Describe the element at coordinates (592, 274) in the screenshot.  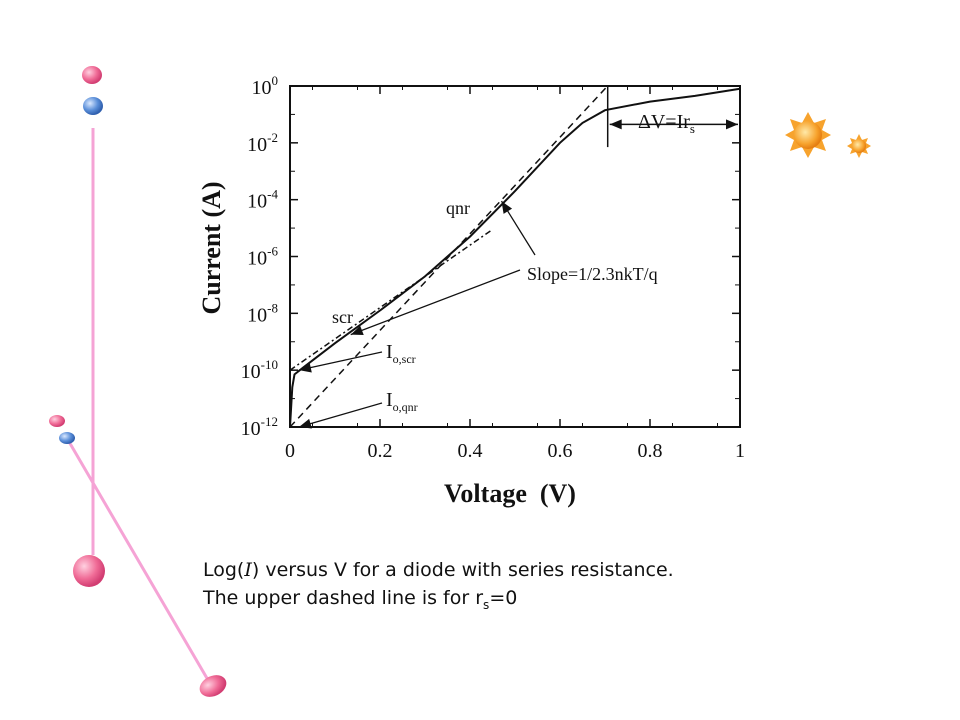
I see `slope-label: Slope=1/2.3nkT/q` at that location.